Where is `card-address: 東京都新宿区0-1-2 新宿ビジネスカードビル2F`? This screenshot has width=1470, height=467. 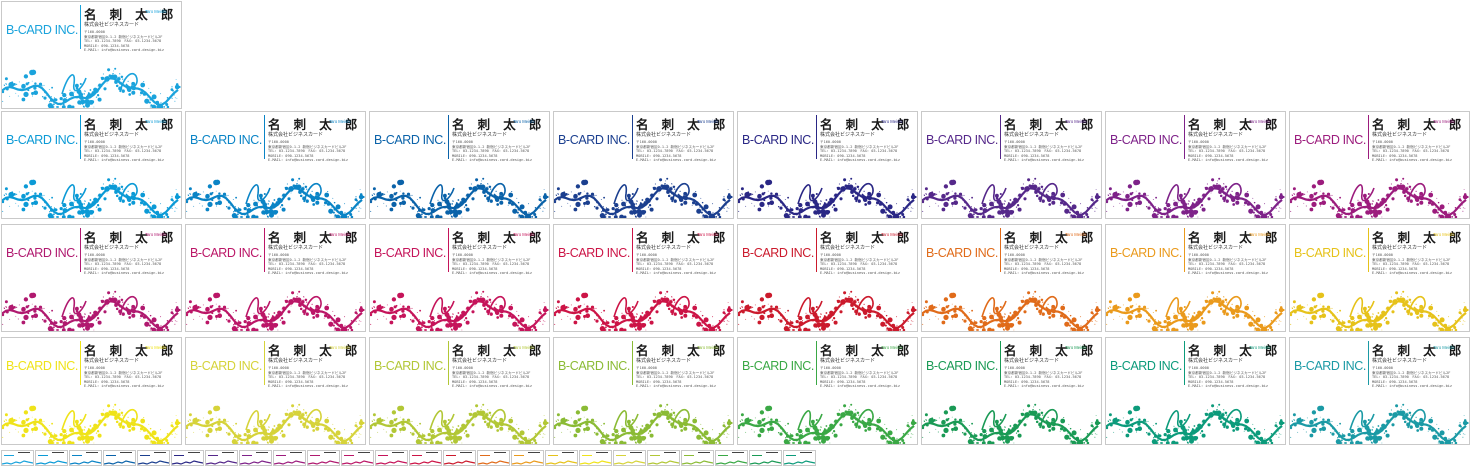 card-address: 東京都新宿区0-1-2 新宿ビジネスカードビル2F is located at coordinates (123, 146).